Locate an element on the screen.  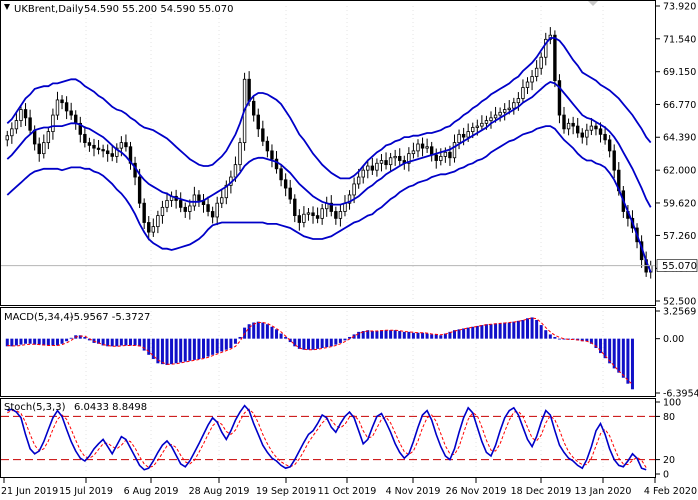
stoch-grid is located at coordinates (344, 438).